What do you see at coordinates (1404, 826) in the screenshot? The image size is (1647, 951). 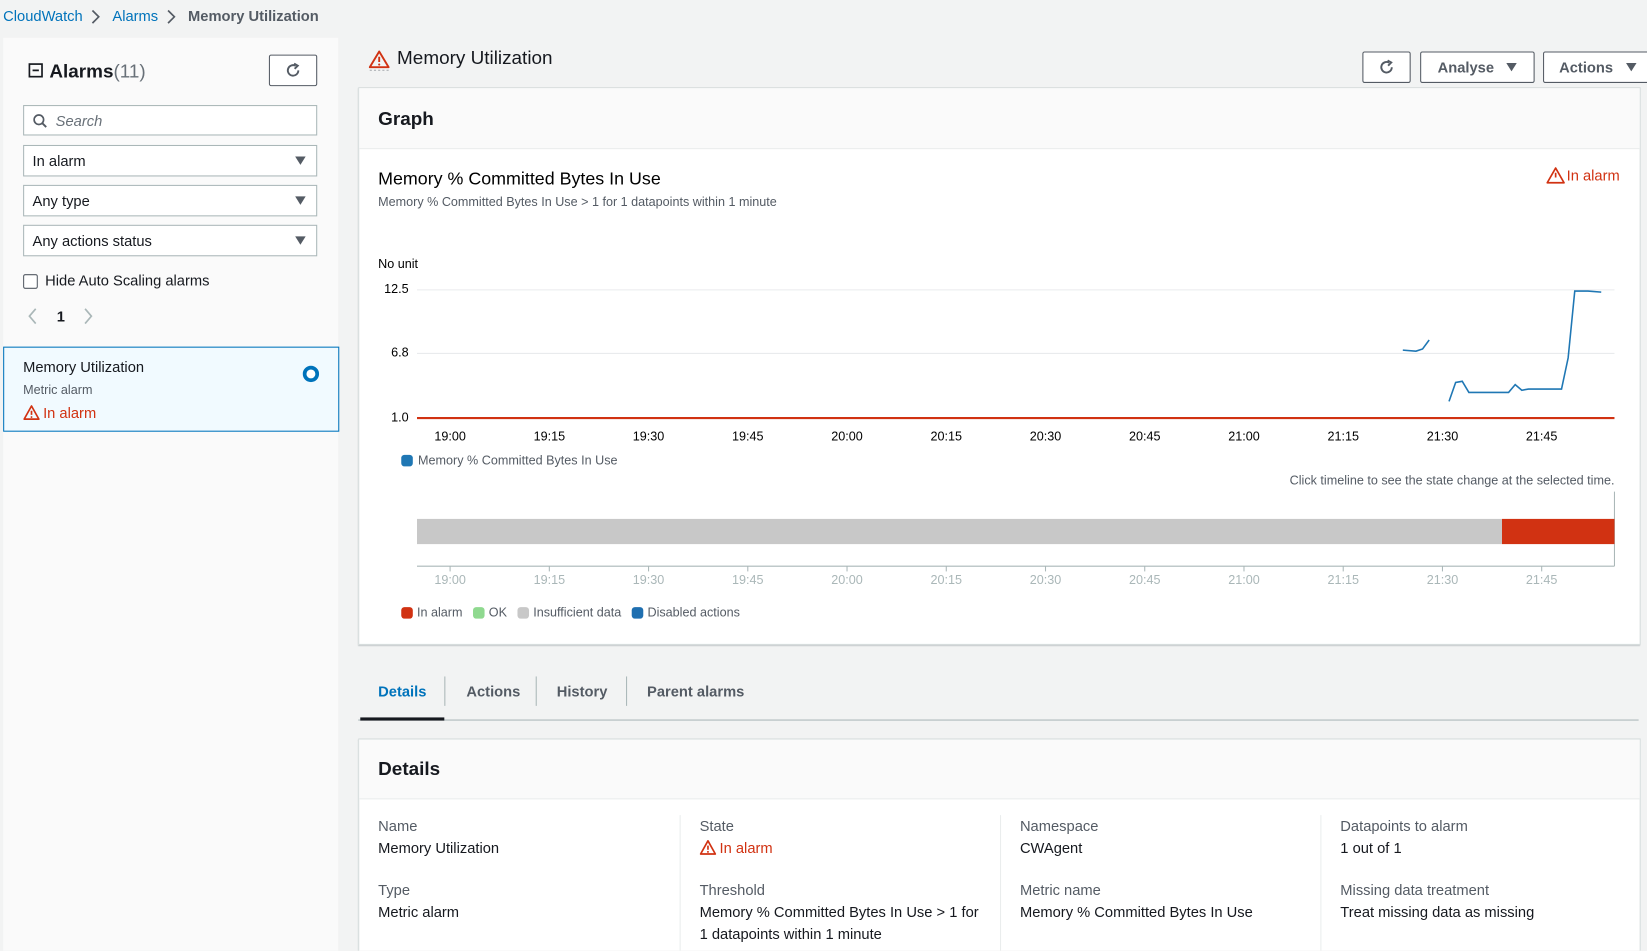 I see `field-label: Datapoints to alarm` at bounding box center [1404, 826].